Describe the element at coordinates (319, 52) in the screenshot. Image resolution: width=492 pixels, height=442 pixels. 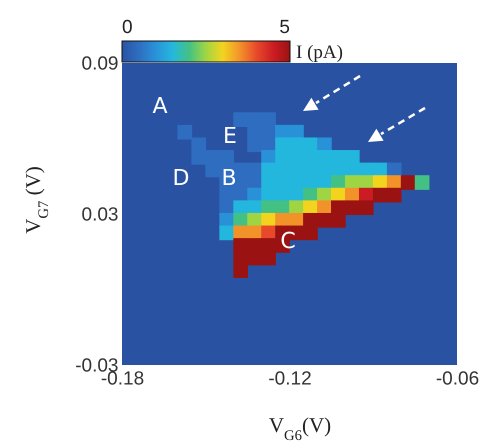
I see `color-bar-title: I (pA)` at that location.